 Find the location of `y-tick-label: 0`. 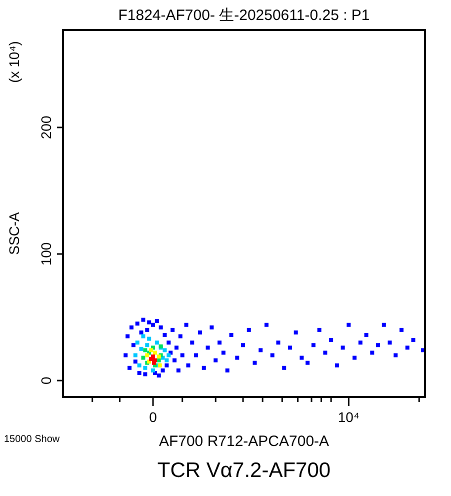

y-tick-label: 0 is located at coordinates (46, 380).